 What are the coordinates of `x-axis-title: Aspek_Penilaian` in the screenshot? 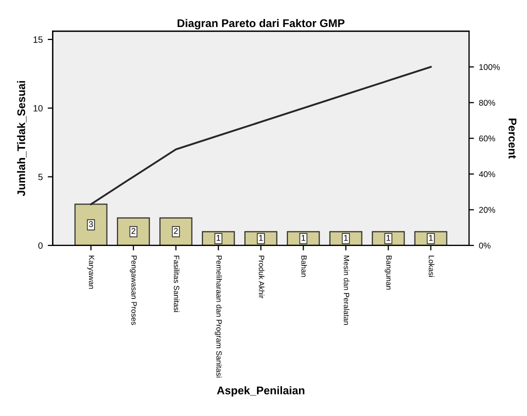 It's located at (260, 391).